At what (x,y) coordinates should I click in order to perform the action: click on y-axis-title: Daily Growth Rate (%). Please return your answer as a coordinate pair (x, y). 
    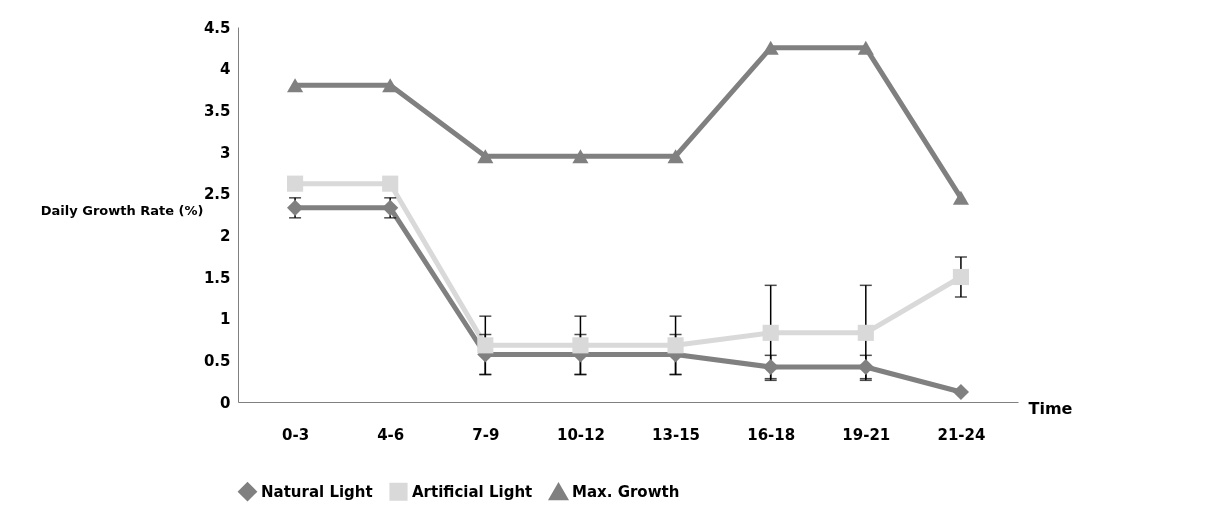
    Looking at the image, I should click on (122, 210).